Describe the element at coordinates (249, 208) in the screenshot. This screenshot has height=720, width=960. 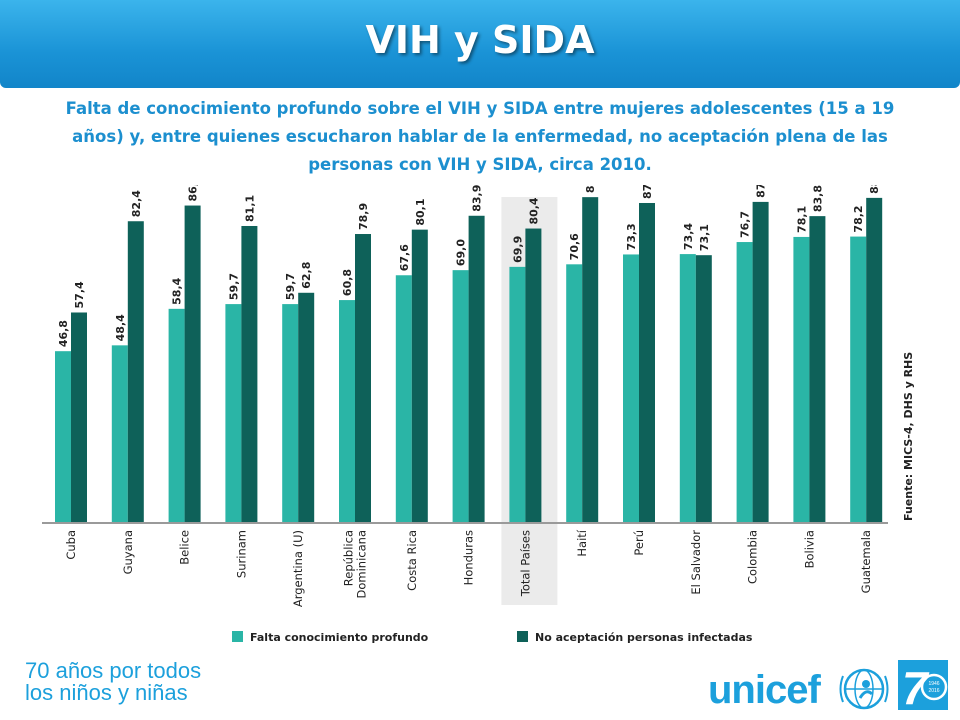
I see `bar-value-label: 81,1` at that location.